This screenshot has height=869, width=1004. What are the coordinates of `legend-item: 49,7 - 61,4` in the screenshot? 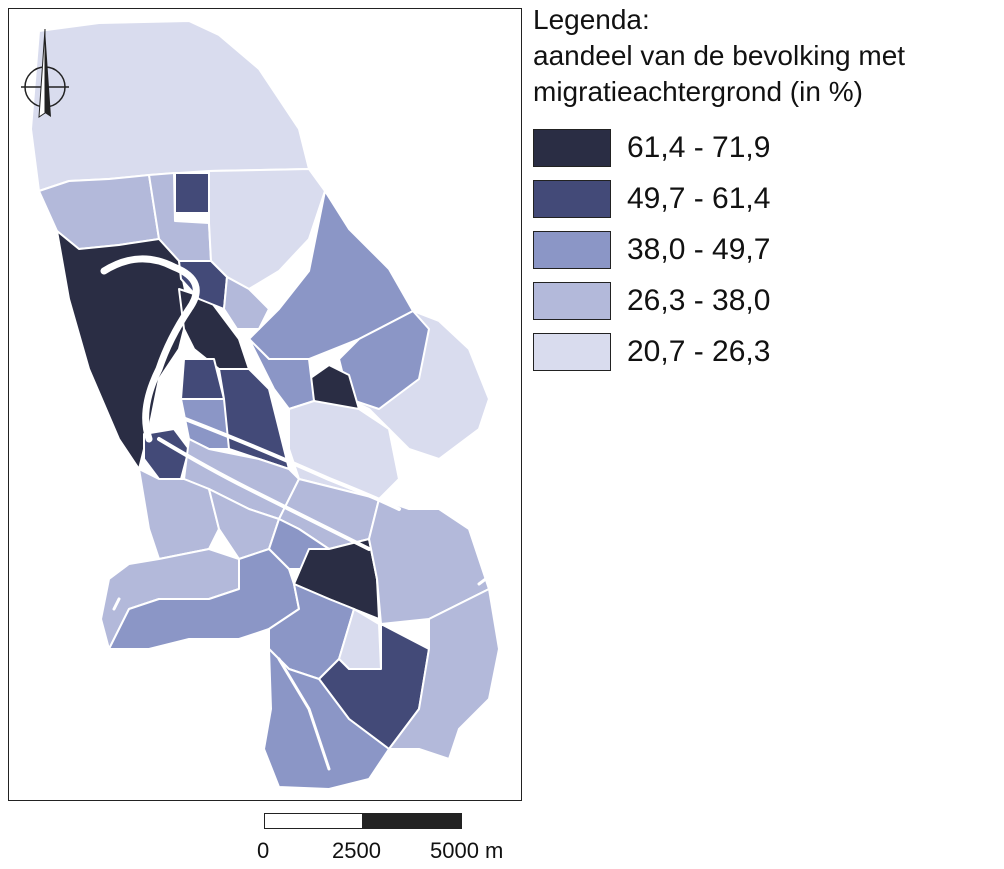 It's located at (768, 198).